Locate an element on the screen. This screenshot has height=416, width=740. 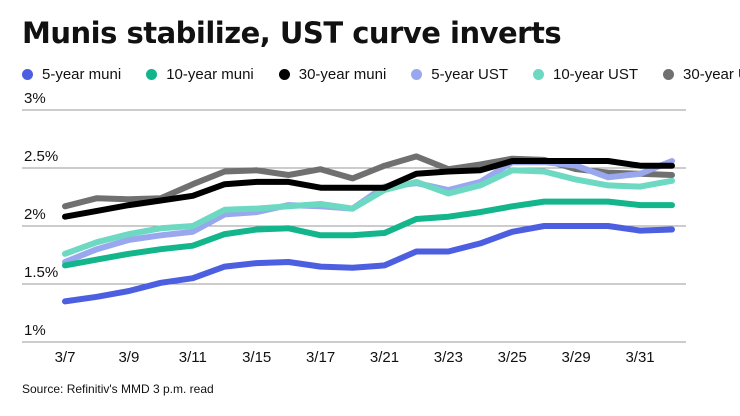
legend-item: 10-year muni is located at coordinates (200, 74).